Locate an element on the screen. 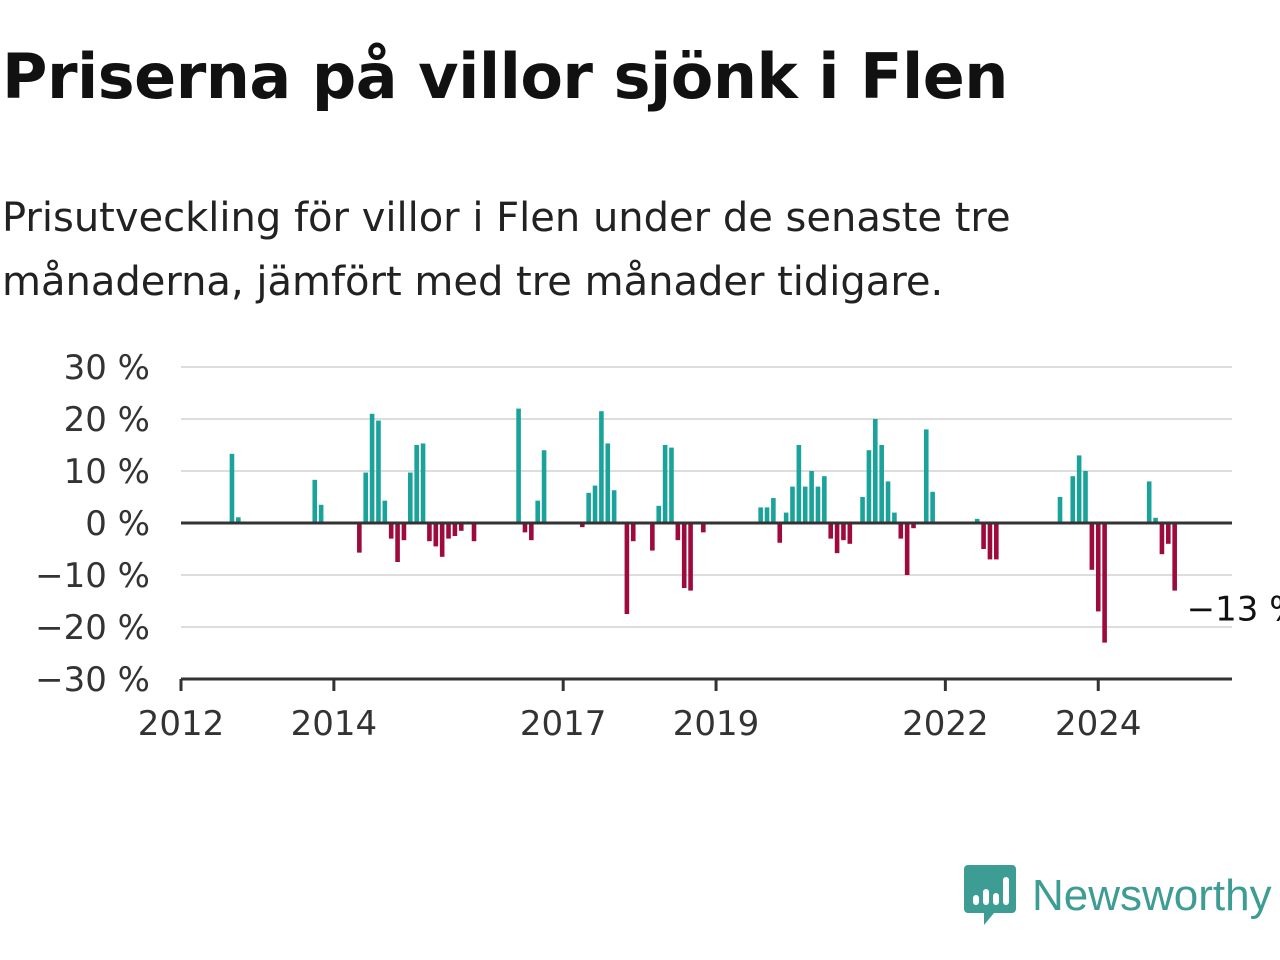  value-annotation: −13 % is located at coordinates (1233, 610).